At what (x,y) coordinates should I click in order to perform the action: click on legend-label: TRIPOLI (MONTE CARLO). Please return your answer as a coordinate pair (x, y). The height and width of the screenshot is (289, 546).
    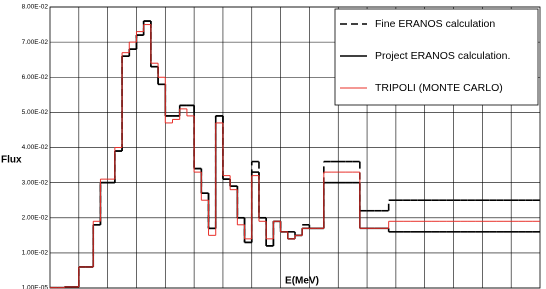
    Looking at the image, I should click on (439, 88).